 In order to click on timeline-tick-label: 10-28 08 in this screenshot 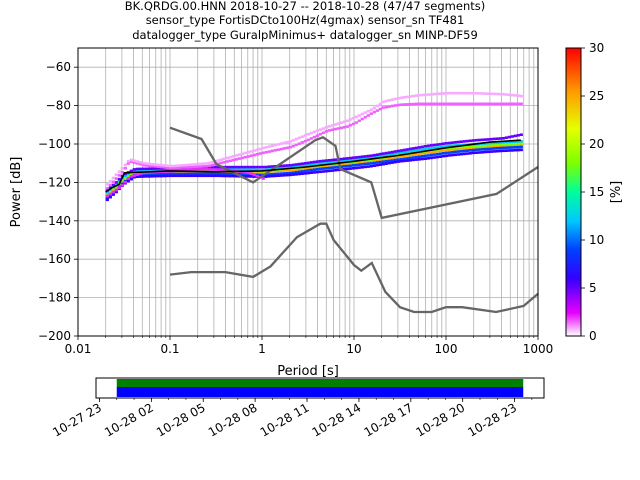, I will do `click(233, 419)`.